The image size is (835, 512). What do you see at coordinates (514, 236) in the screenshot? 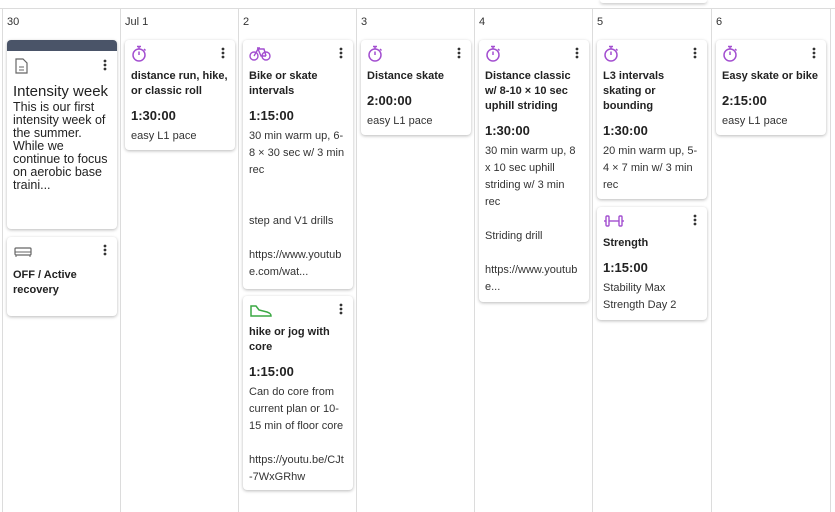
I see `card-description: Striding drill` at bounding box center [514, 236].